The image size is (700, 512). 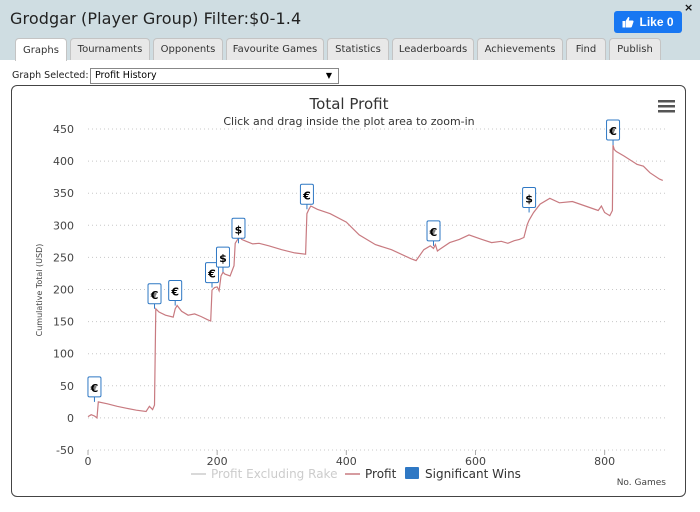 What do you see at coordinates (63, 129) in the screenshot?
I see `y-tick-label: 450` at bounding box center [63, 129].